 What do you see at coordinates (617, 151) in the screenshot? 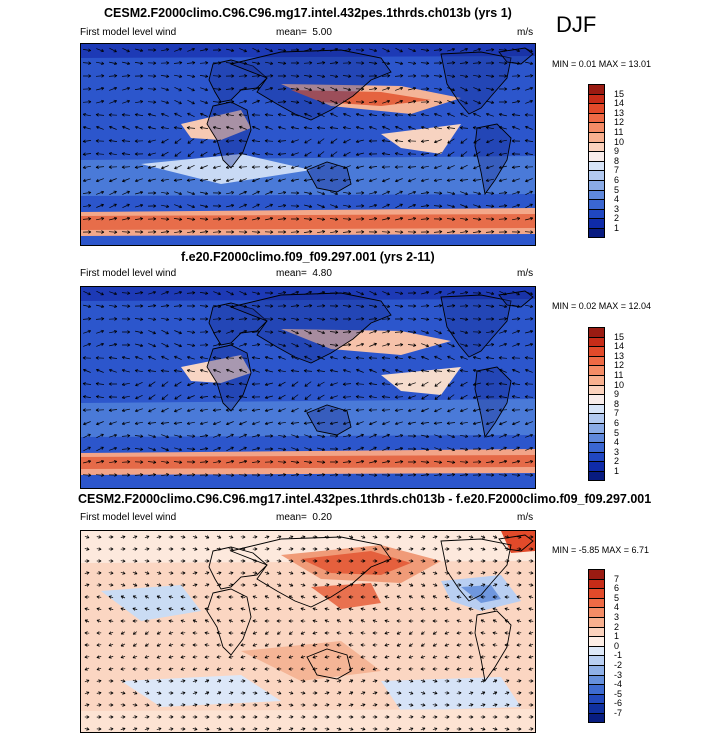
I see `colorbar-tick-label: 9` at bounding box center [617, 151].